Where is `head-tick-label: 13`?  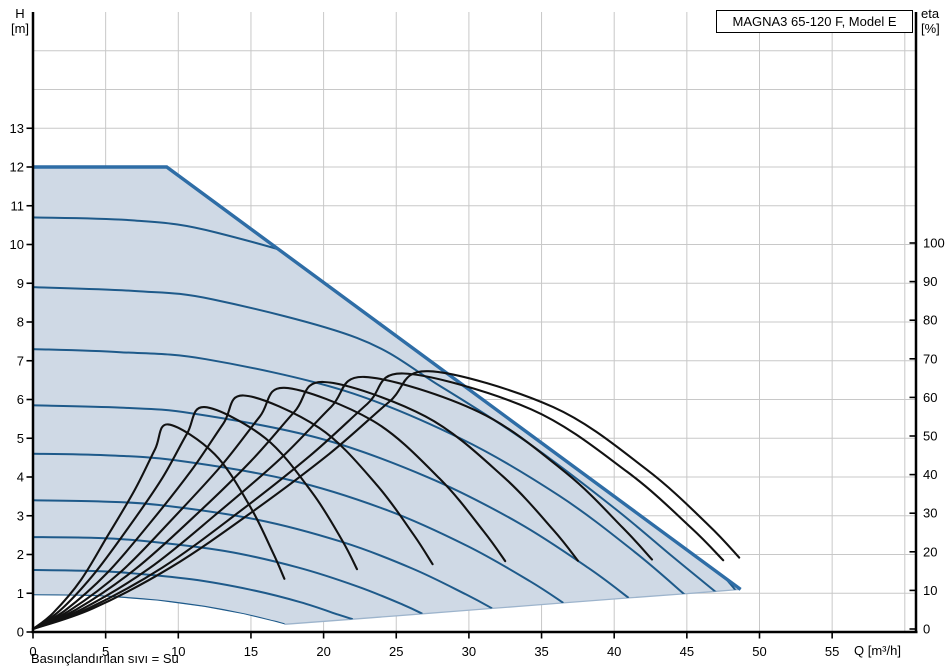 head-tick-label: 13 is located at coordinates (17, 128).